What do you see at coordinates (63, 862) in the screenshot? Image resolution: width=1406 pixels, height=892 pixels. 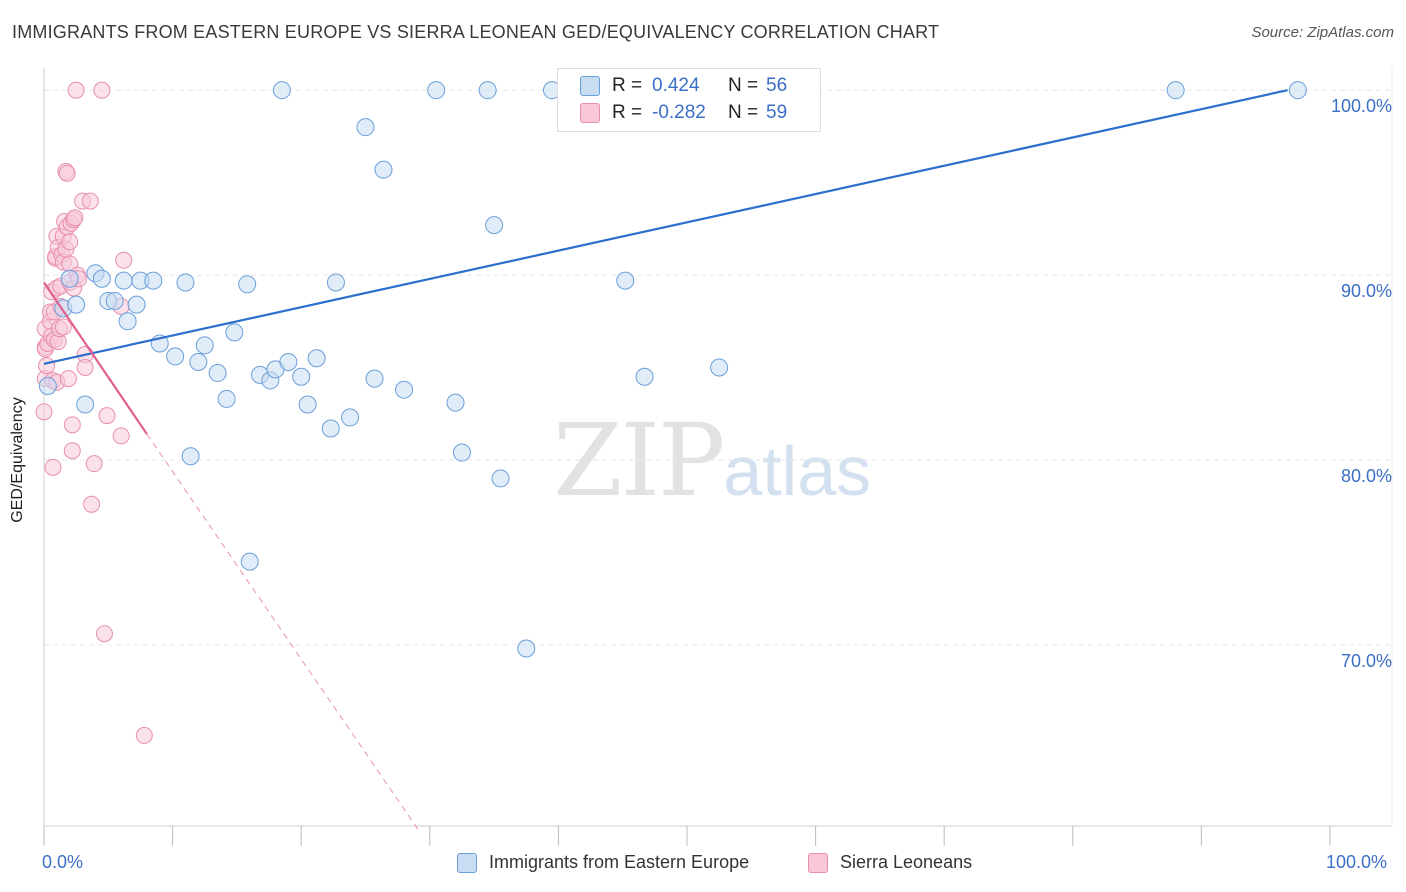 I see `x-min-label: 0.0%` at bounding box center [63, 862].